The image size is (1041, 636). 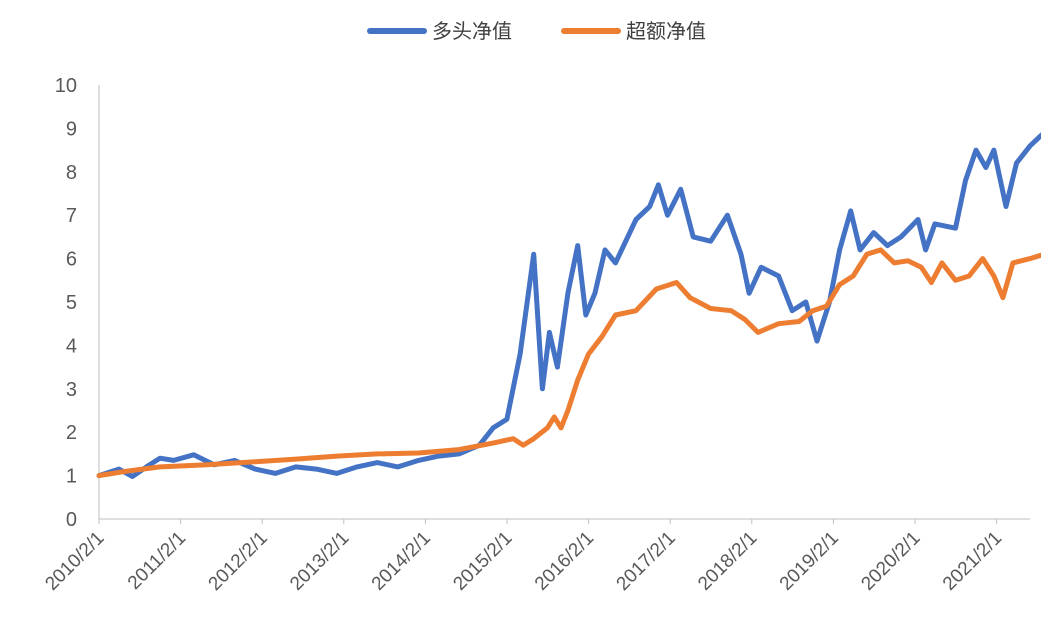 What do you see at coordinates (666, 31) in the screenshot?
I see `legend-label-excess: 超额净值` at bounding box center [666, 31].